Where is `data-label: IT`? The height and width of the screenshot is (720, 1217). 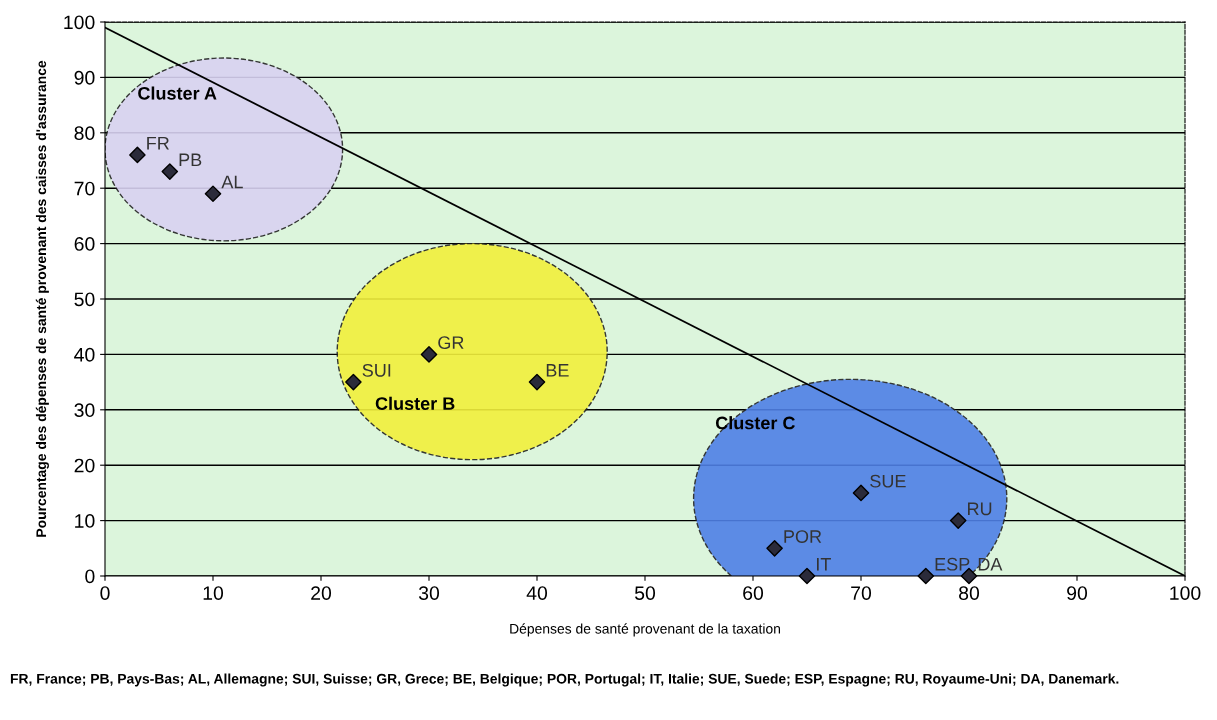 data-label: IT is located at coordinates (824, 564).